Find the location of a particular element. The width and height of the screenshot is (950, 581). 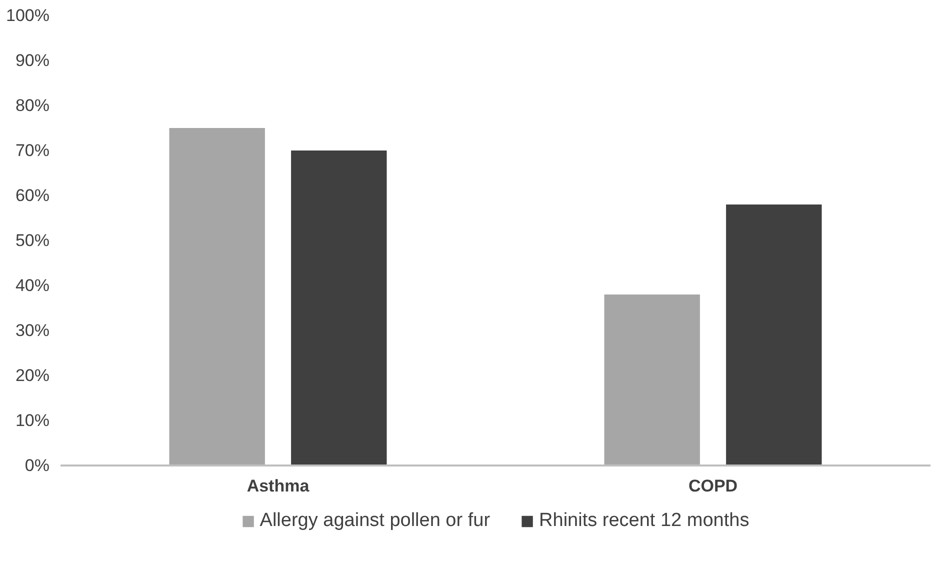

y-tick-label: 60% is located at coordinates (32, 195).